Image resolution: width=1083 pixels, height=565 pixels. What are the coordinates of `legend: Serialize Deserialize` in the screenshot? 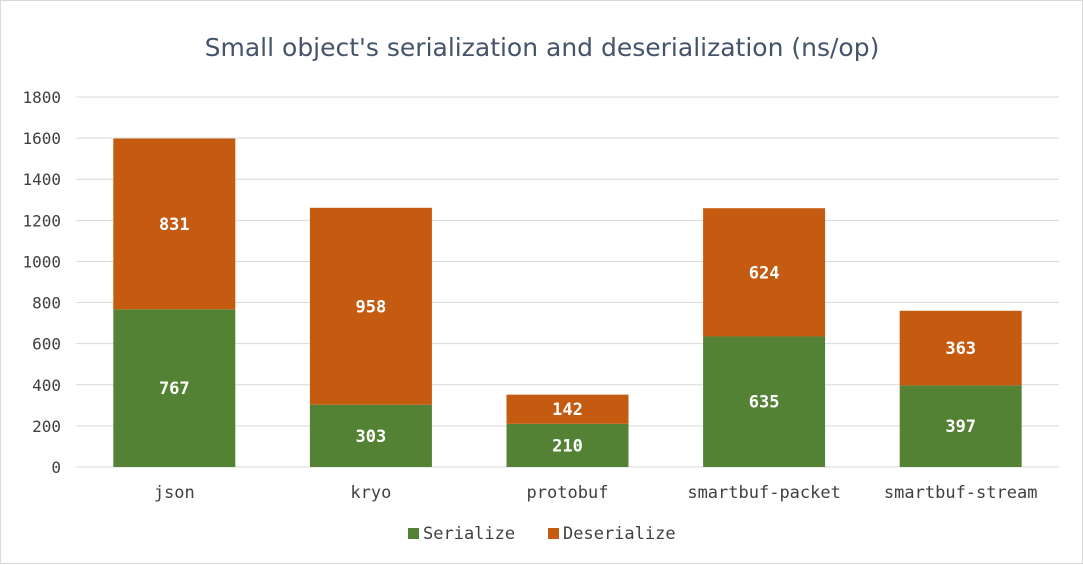 It's located at (542, 534).